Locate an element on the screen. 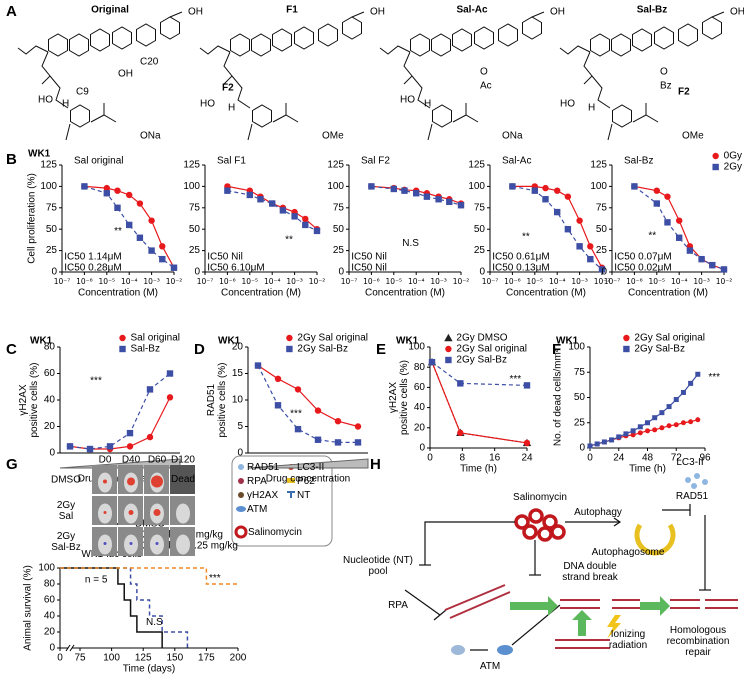 This screenshot has height=680, width=744. panel-letter: D is located at coordinates (199, 349).